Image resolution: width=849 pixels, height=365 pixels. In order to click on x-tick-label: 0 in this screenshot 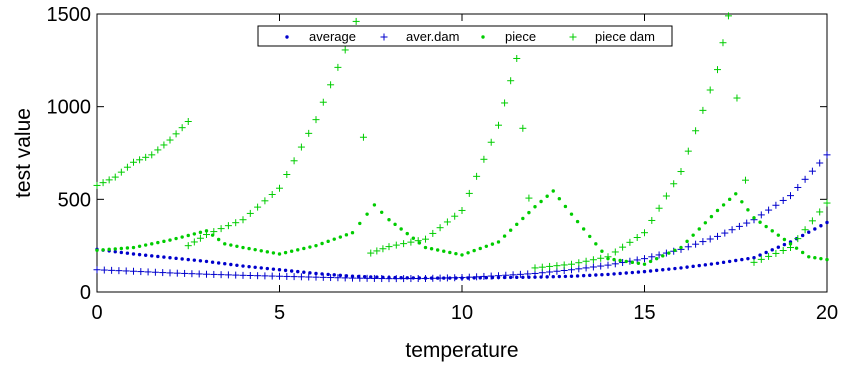, I will do `click(96, 313)`.